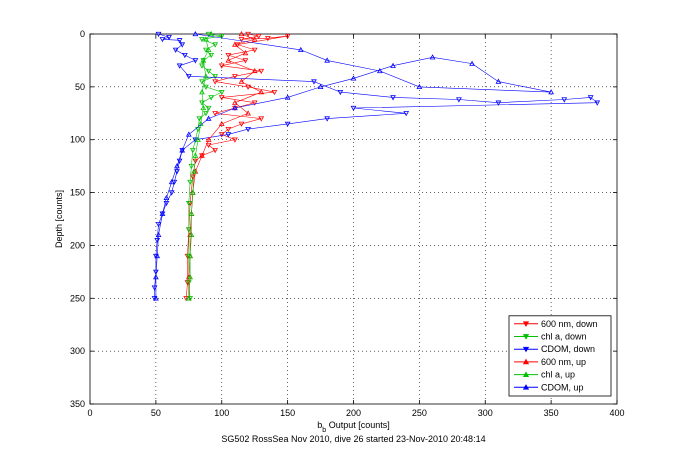  Describe the element at coordinates (353, 427) in the screenshot. I see `x-axis-label: bb Output [counts]` at that location.